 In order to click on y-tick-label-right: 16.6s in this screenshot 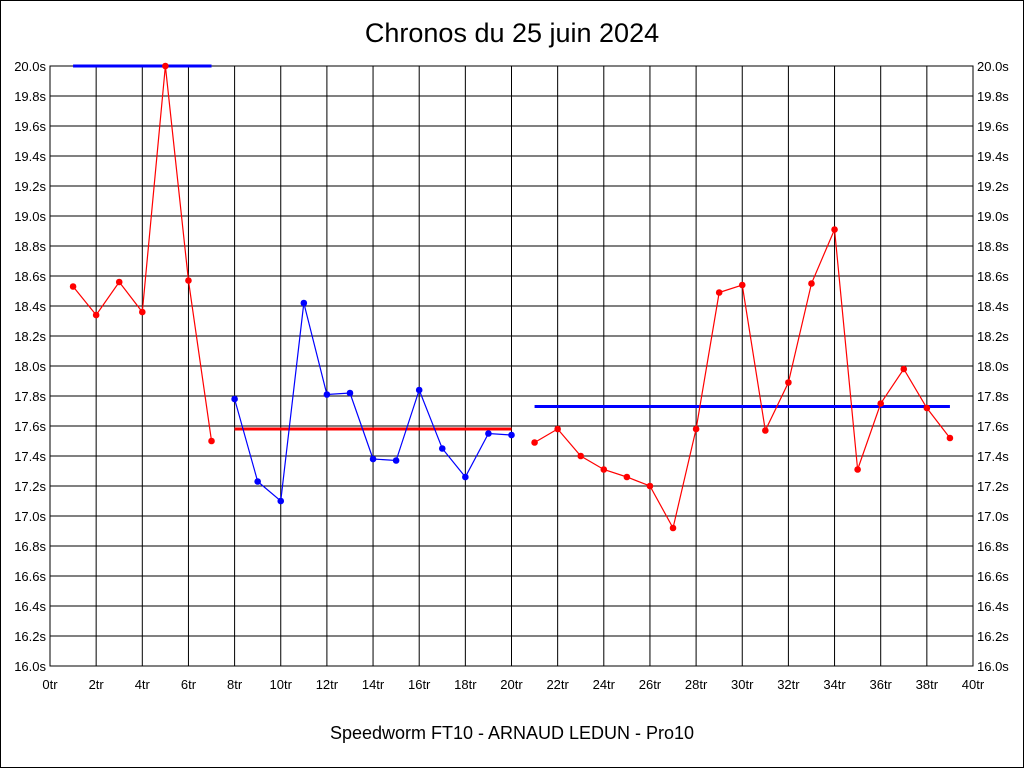, I will do `click(993, 576)`.